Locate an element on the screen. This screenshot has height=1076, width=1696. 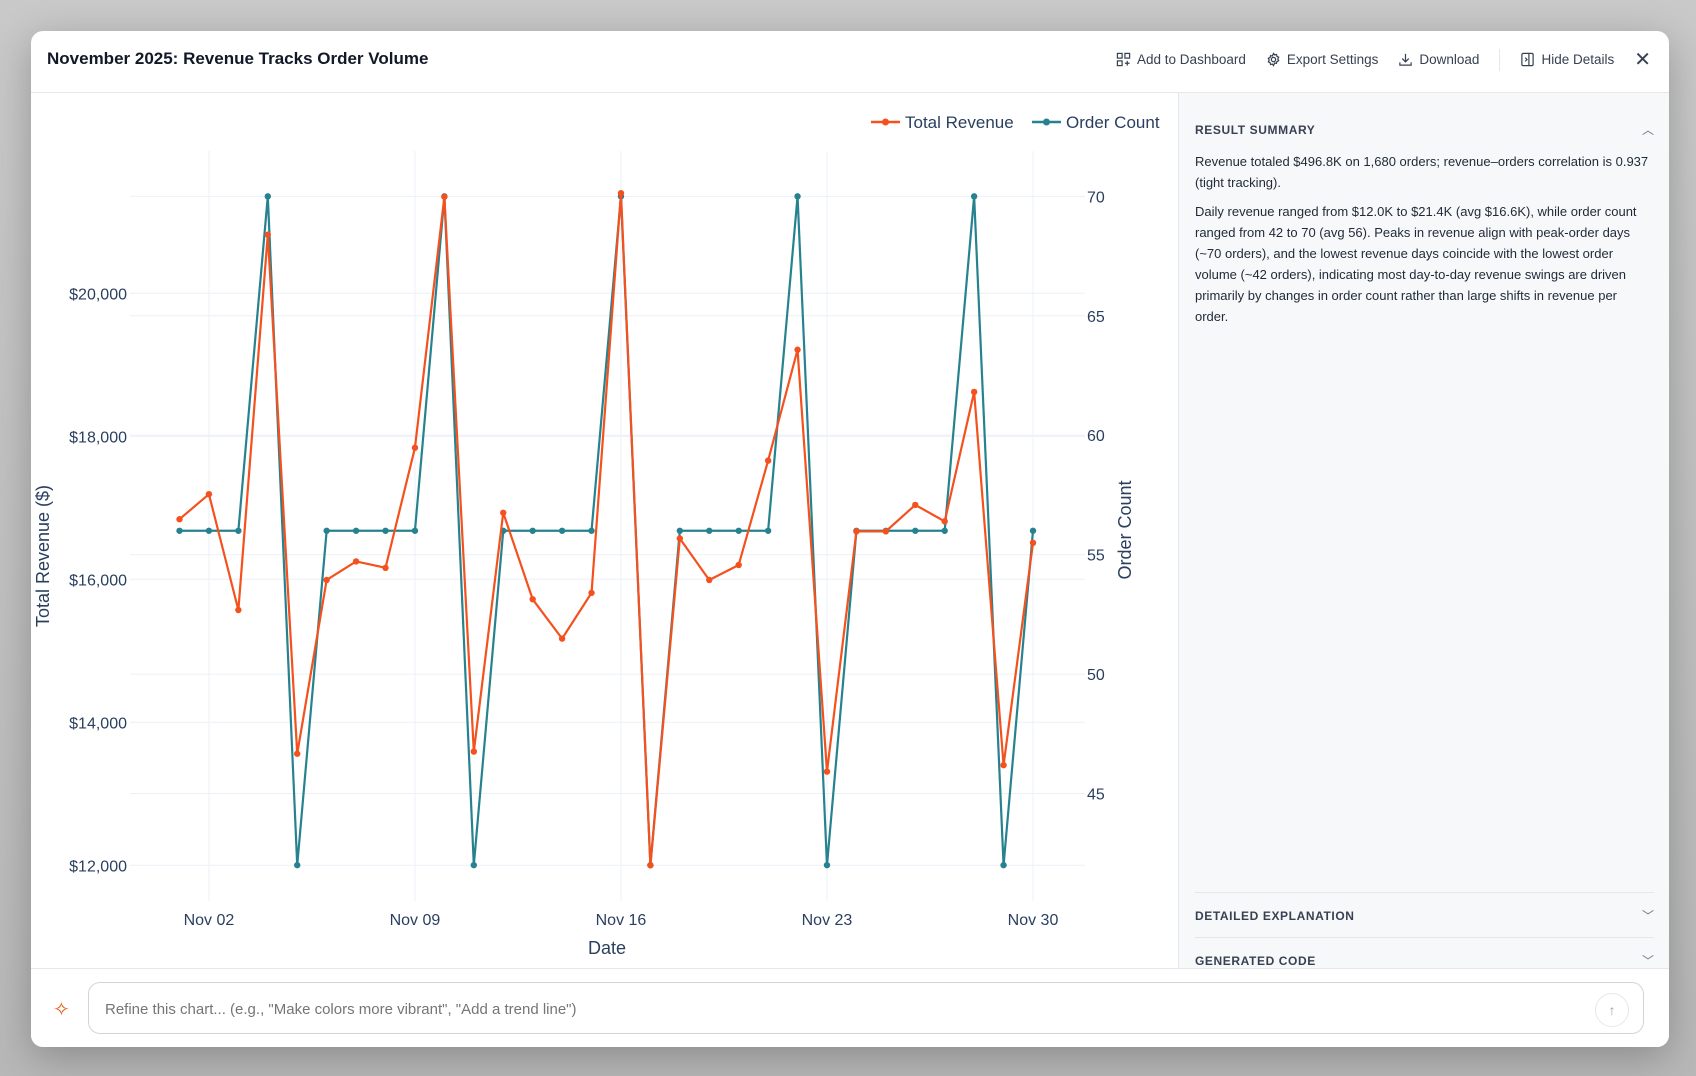
download-button: Download is located at coordinates (1438, 59).